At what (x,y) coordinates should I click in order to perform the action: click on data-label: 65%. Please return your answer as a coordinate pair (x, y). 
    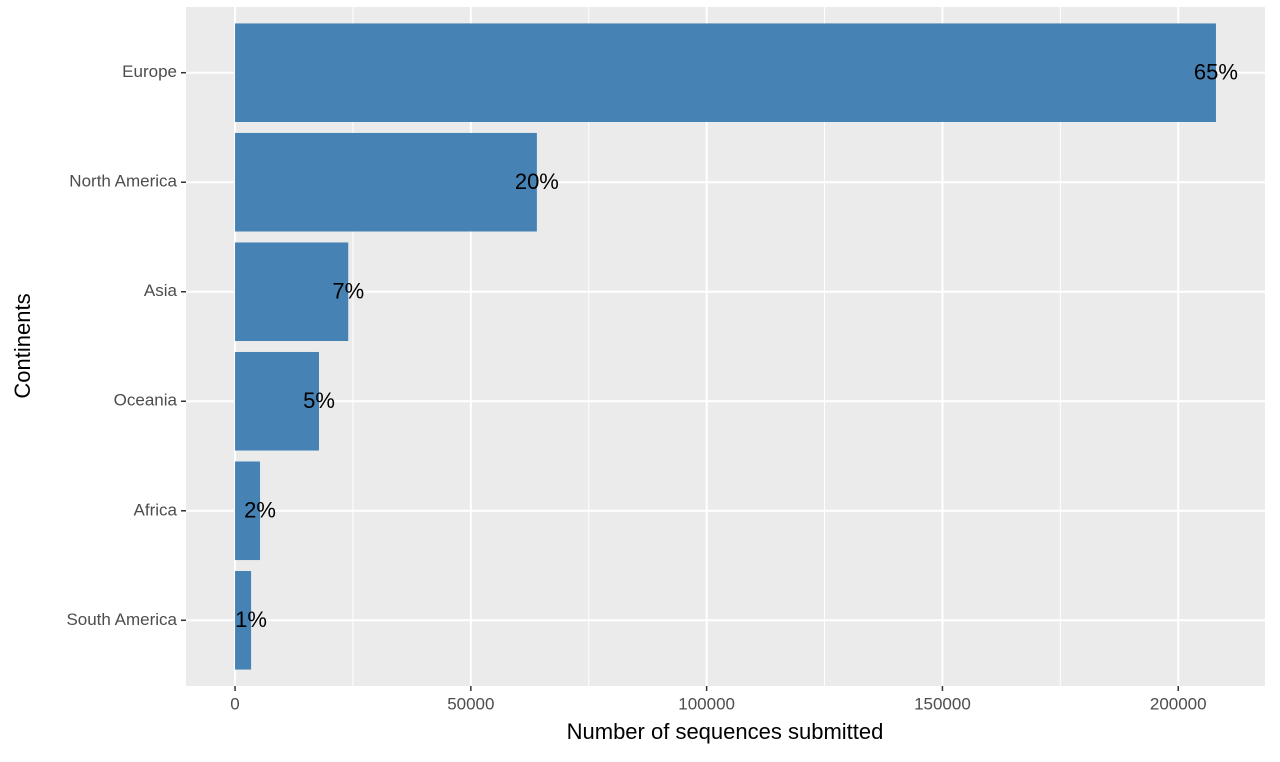
    Looking at the image, I should click on (1216, 72).